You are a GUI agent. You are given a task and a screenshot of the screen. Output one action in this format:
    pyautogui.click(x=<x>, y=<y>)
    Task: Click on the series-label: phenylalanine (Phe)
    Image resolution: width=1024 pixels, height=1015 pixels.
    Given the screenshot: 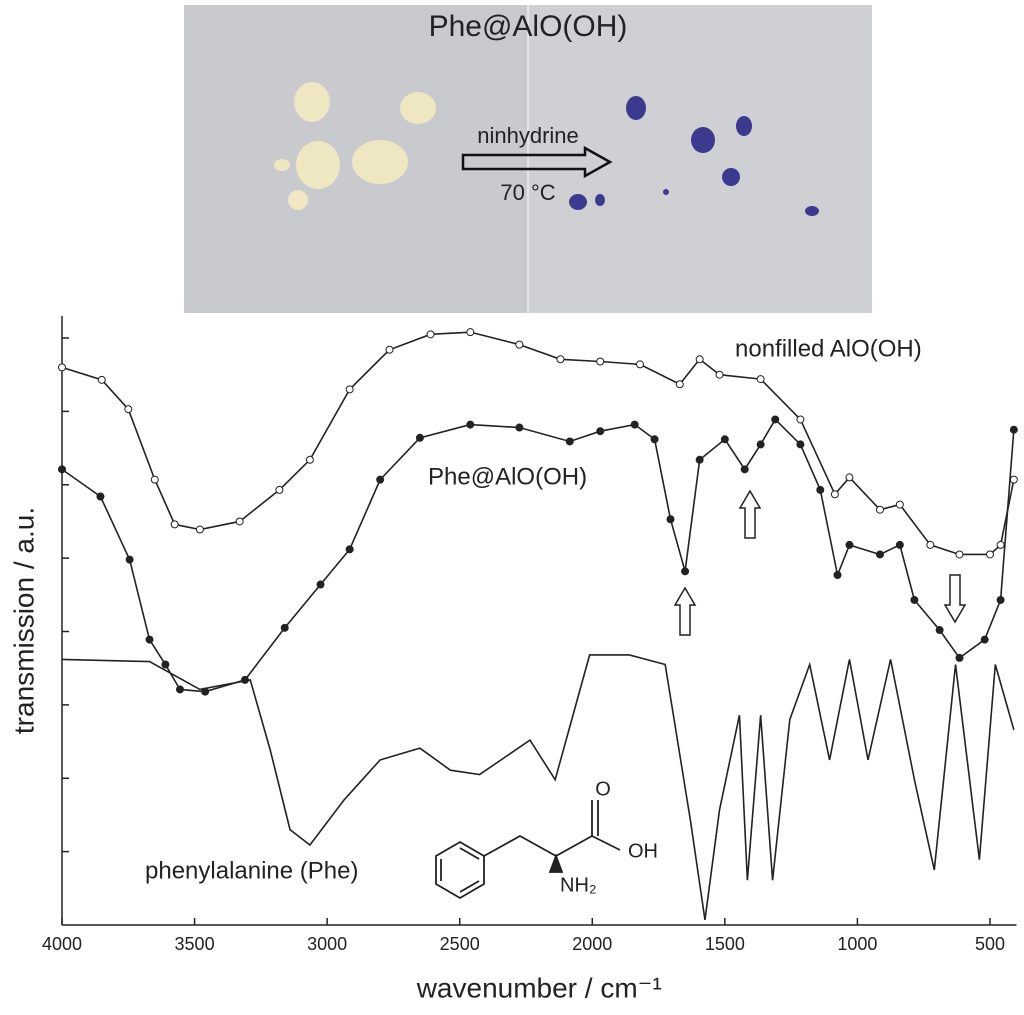 What is the action you would take?
    pyautogui.click(x=251, y=870)
    